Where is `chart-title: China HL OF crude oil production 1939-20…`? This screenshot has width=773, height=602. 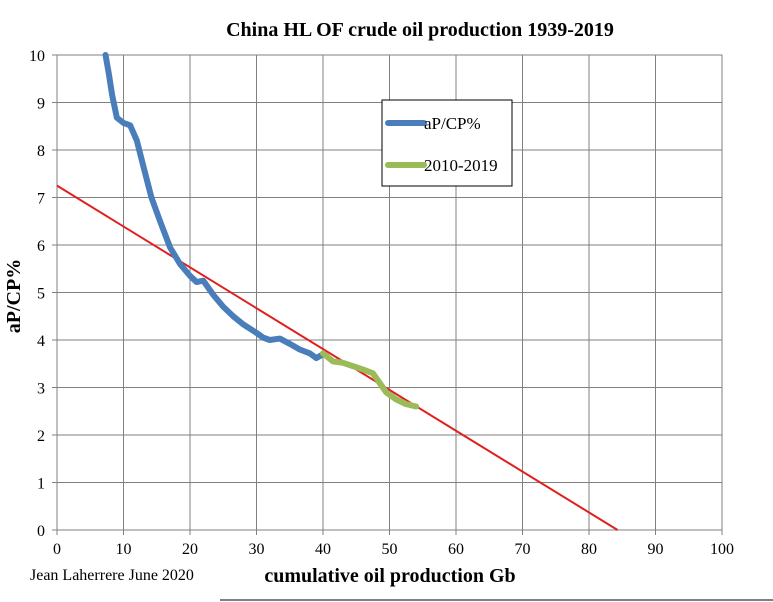 chart-title: China HL OF crude oil production 1939-20… is located at coordinates (420, 30).